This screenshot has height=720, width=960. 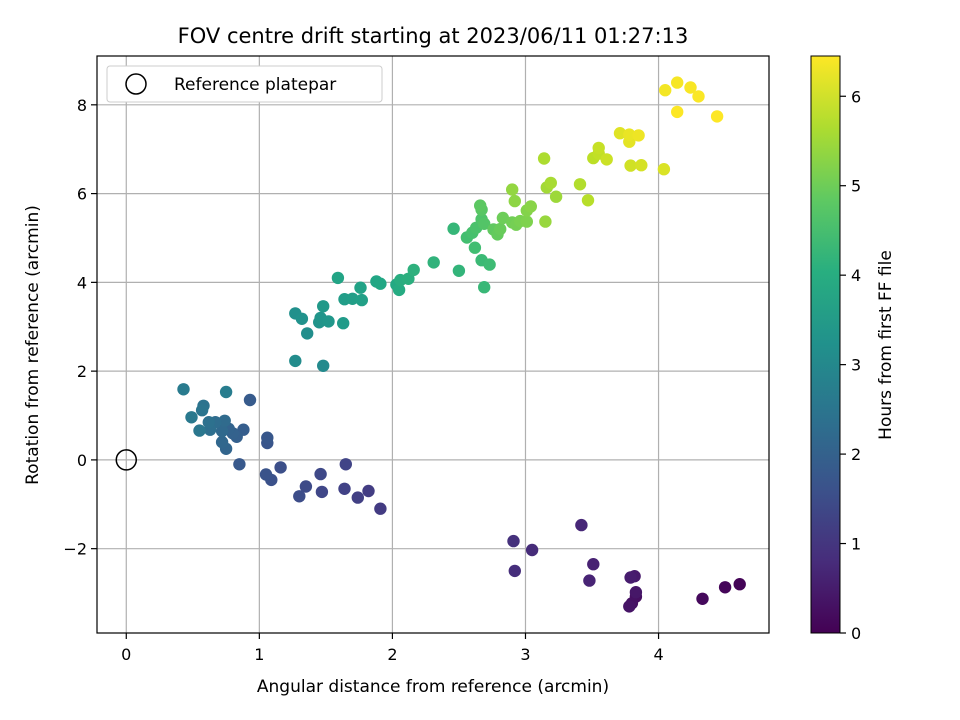 I want to click on y-tick-label: −2, so click(x=75, y=549).